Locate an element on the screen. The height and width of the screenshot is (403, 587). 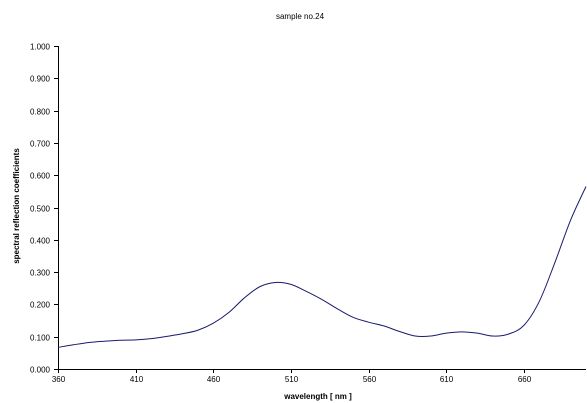
x-tick-label: 510 is located at coordinates (292, 379).